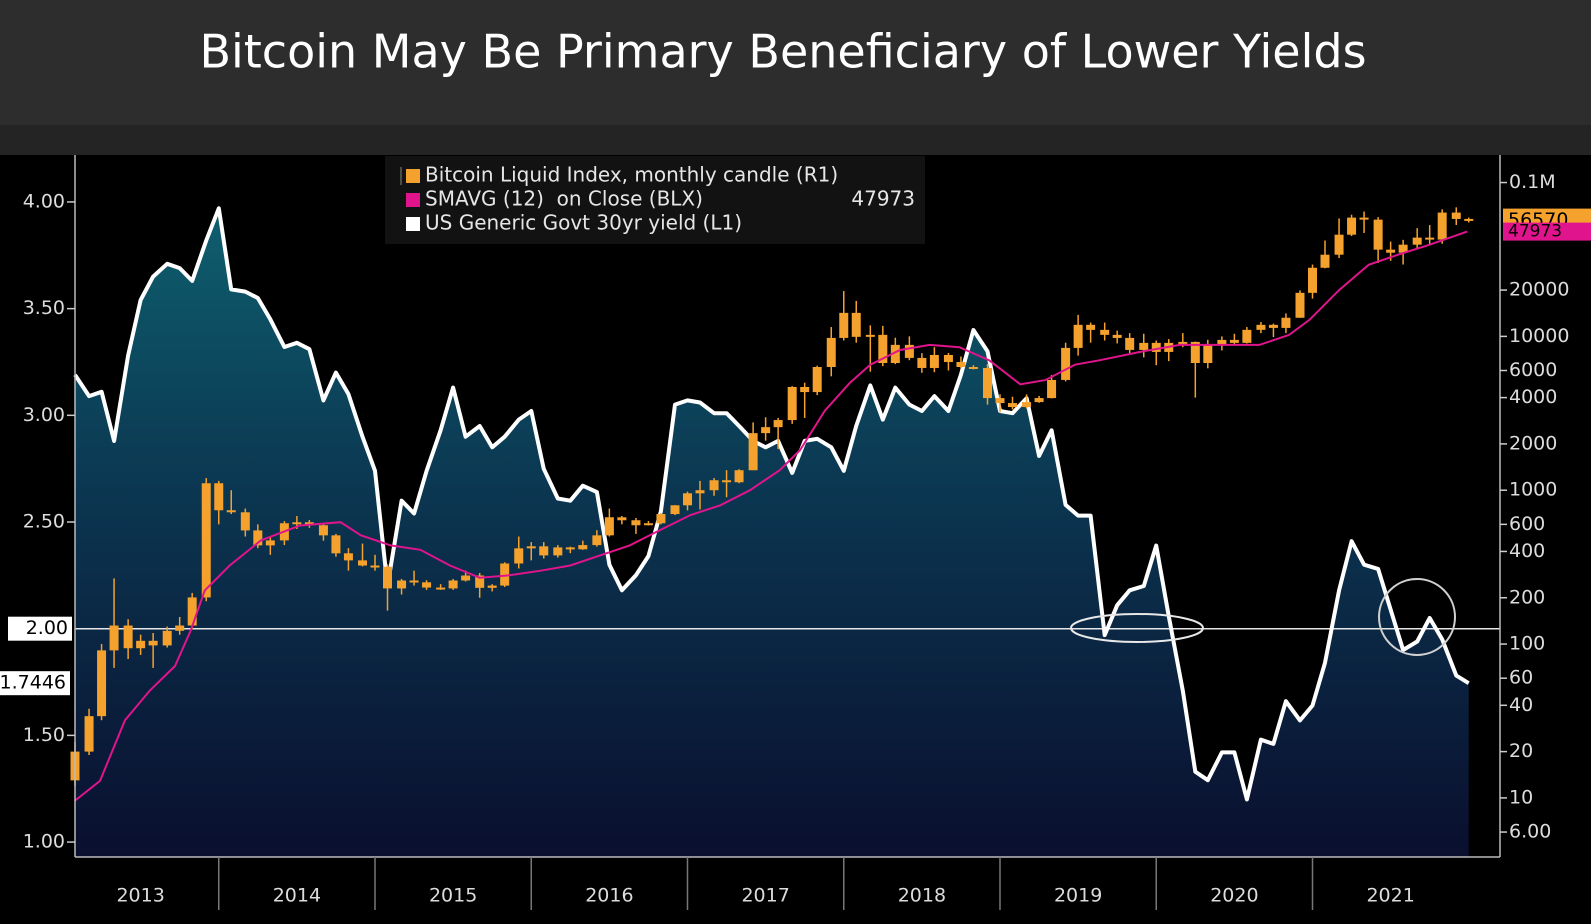 This screenshot has width=1591, height=924. What do you see at coordinates (40, 628) in the screenshot?
I see `reference-tag` at bounding box center [40, 628].